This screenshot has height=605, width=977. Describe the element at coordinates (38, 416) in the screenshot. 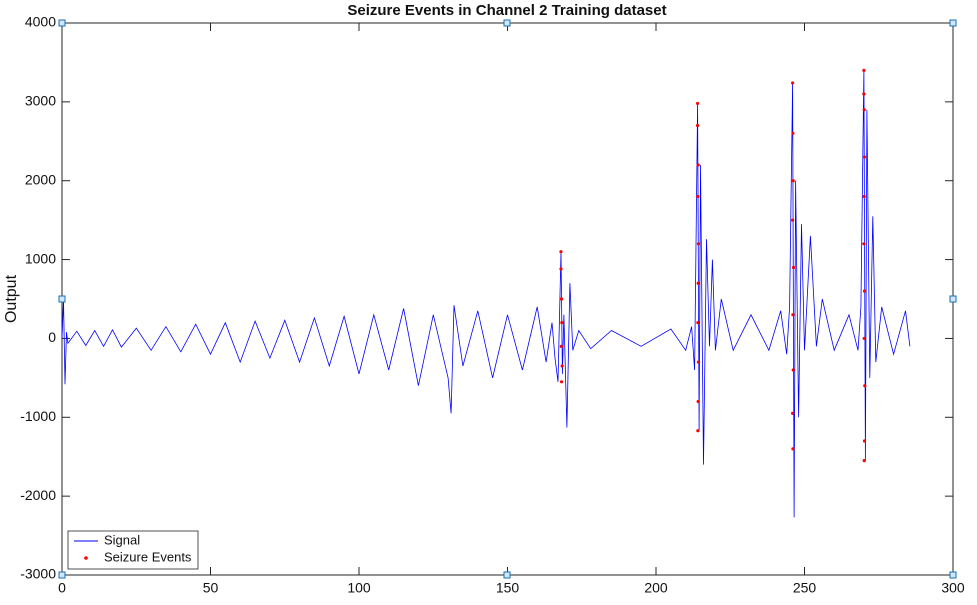

I see `y-tick-label: -1000` at that location.